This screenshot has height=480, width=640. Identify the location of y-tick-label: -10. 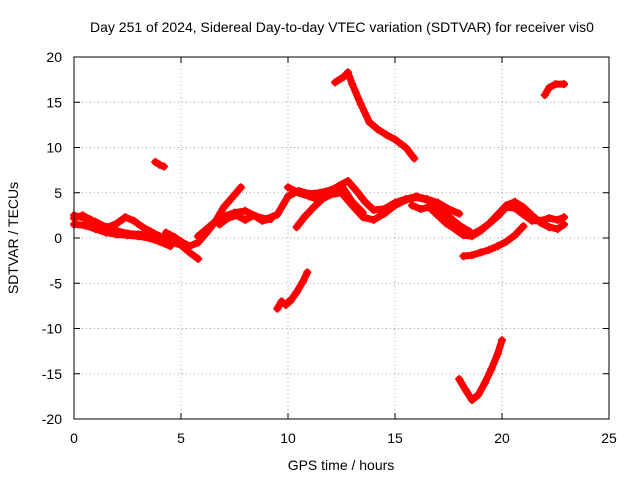
(52, 329).